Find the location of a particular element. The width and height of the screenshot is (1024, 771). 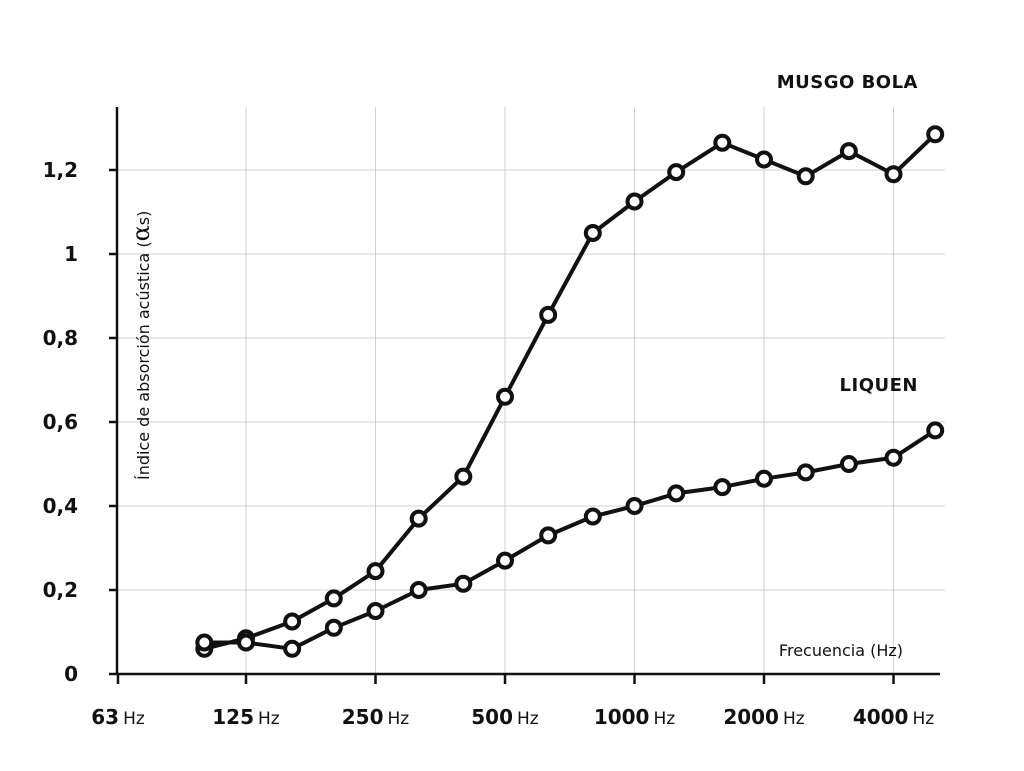

series-label-liquen: LIQUEN is located at coordinates (879, 385).